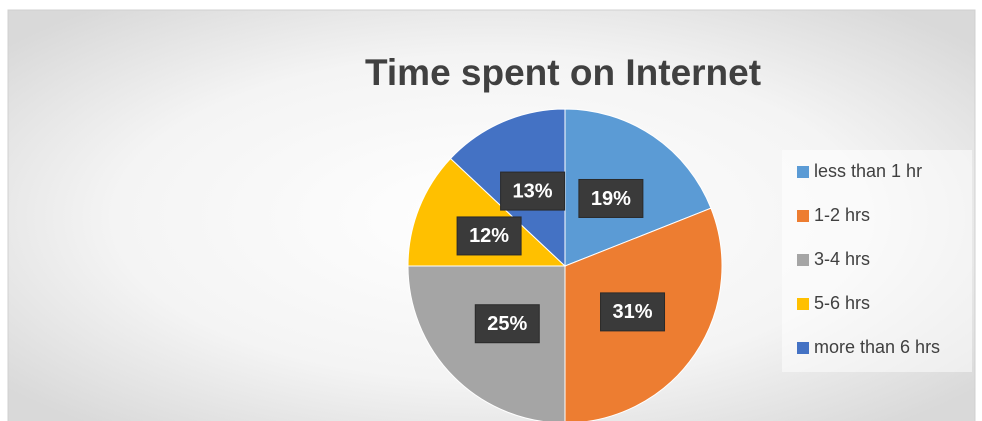 This screenshot has width=982, height=421. Describe the element at coordinates (563, 72) in the screenshot. I see `chart-title: Time spent on Internet` at that location.